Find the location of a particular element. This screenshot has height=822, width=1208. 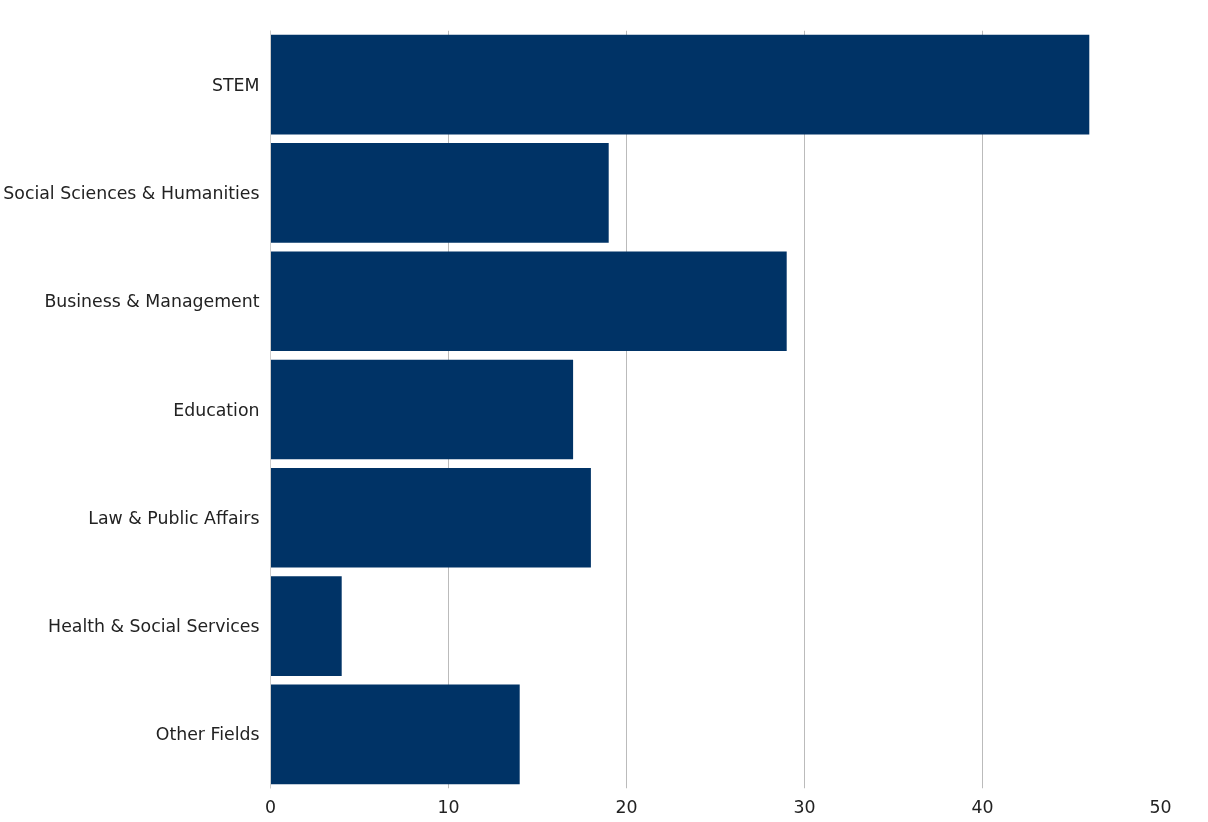

x-tick-label: 20 is located at coordinates (626, 806).